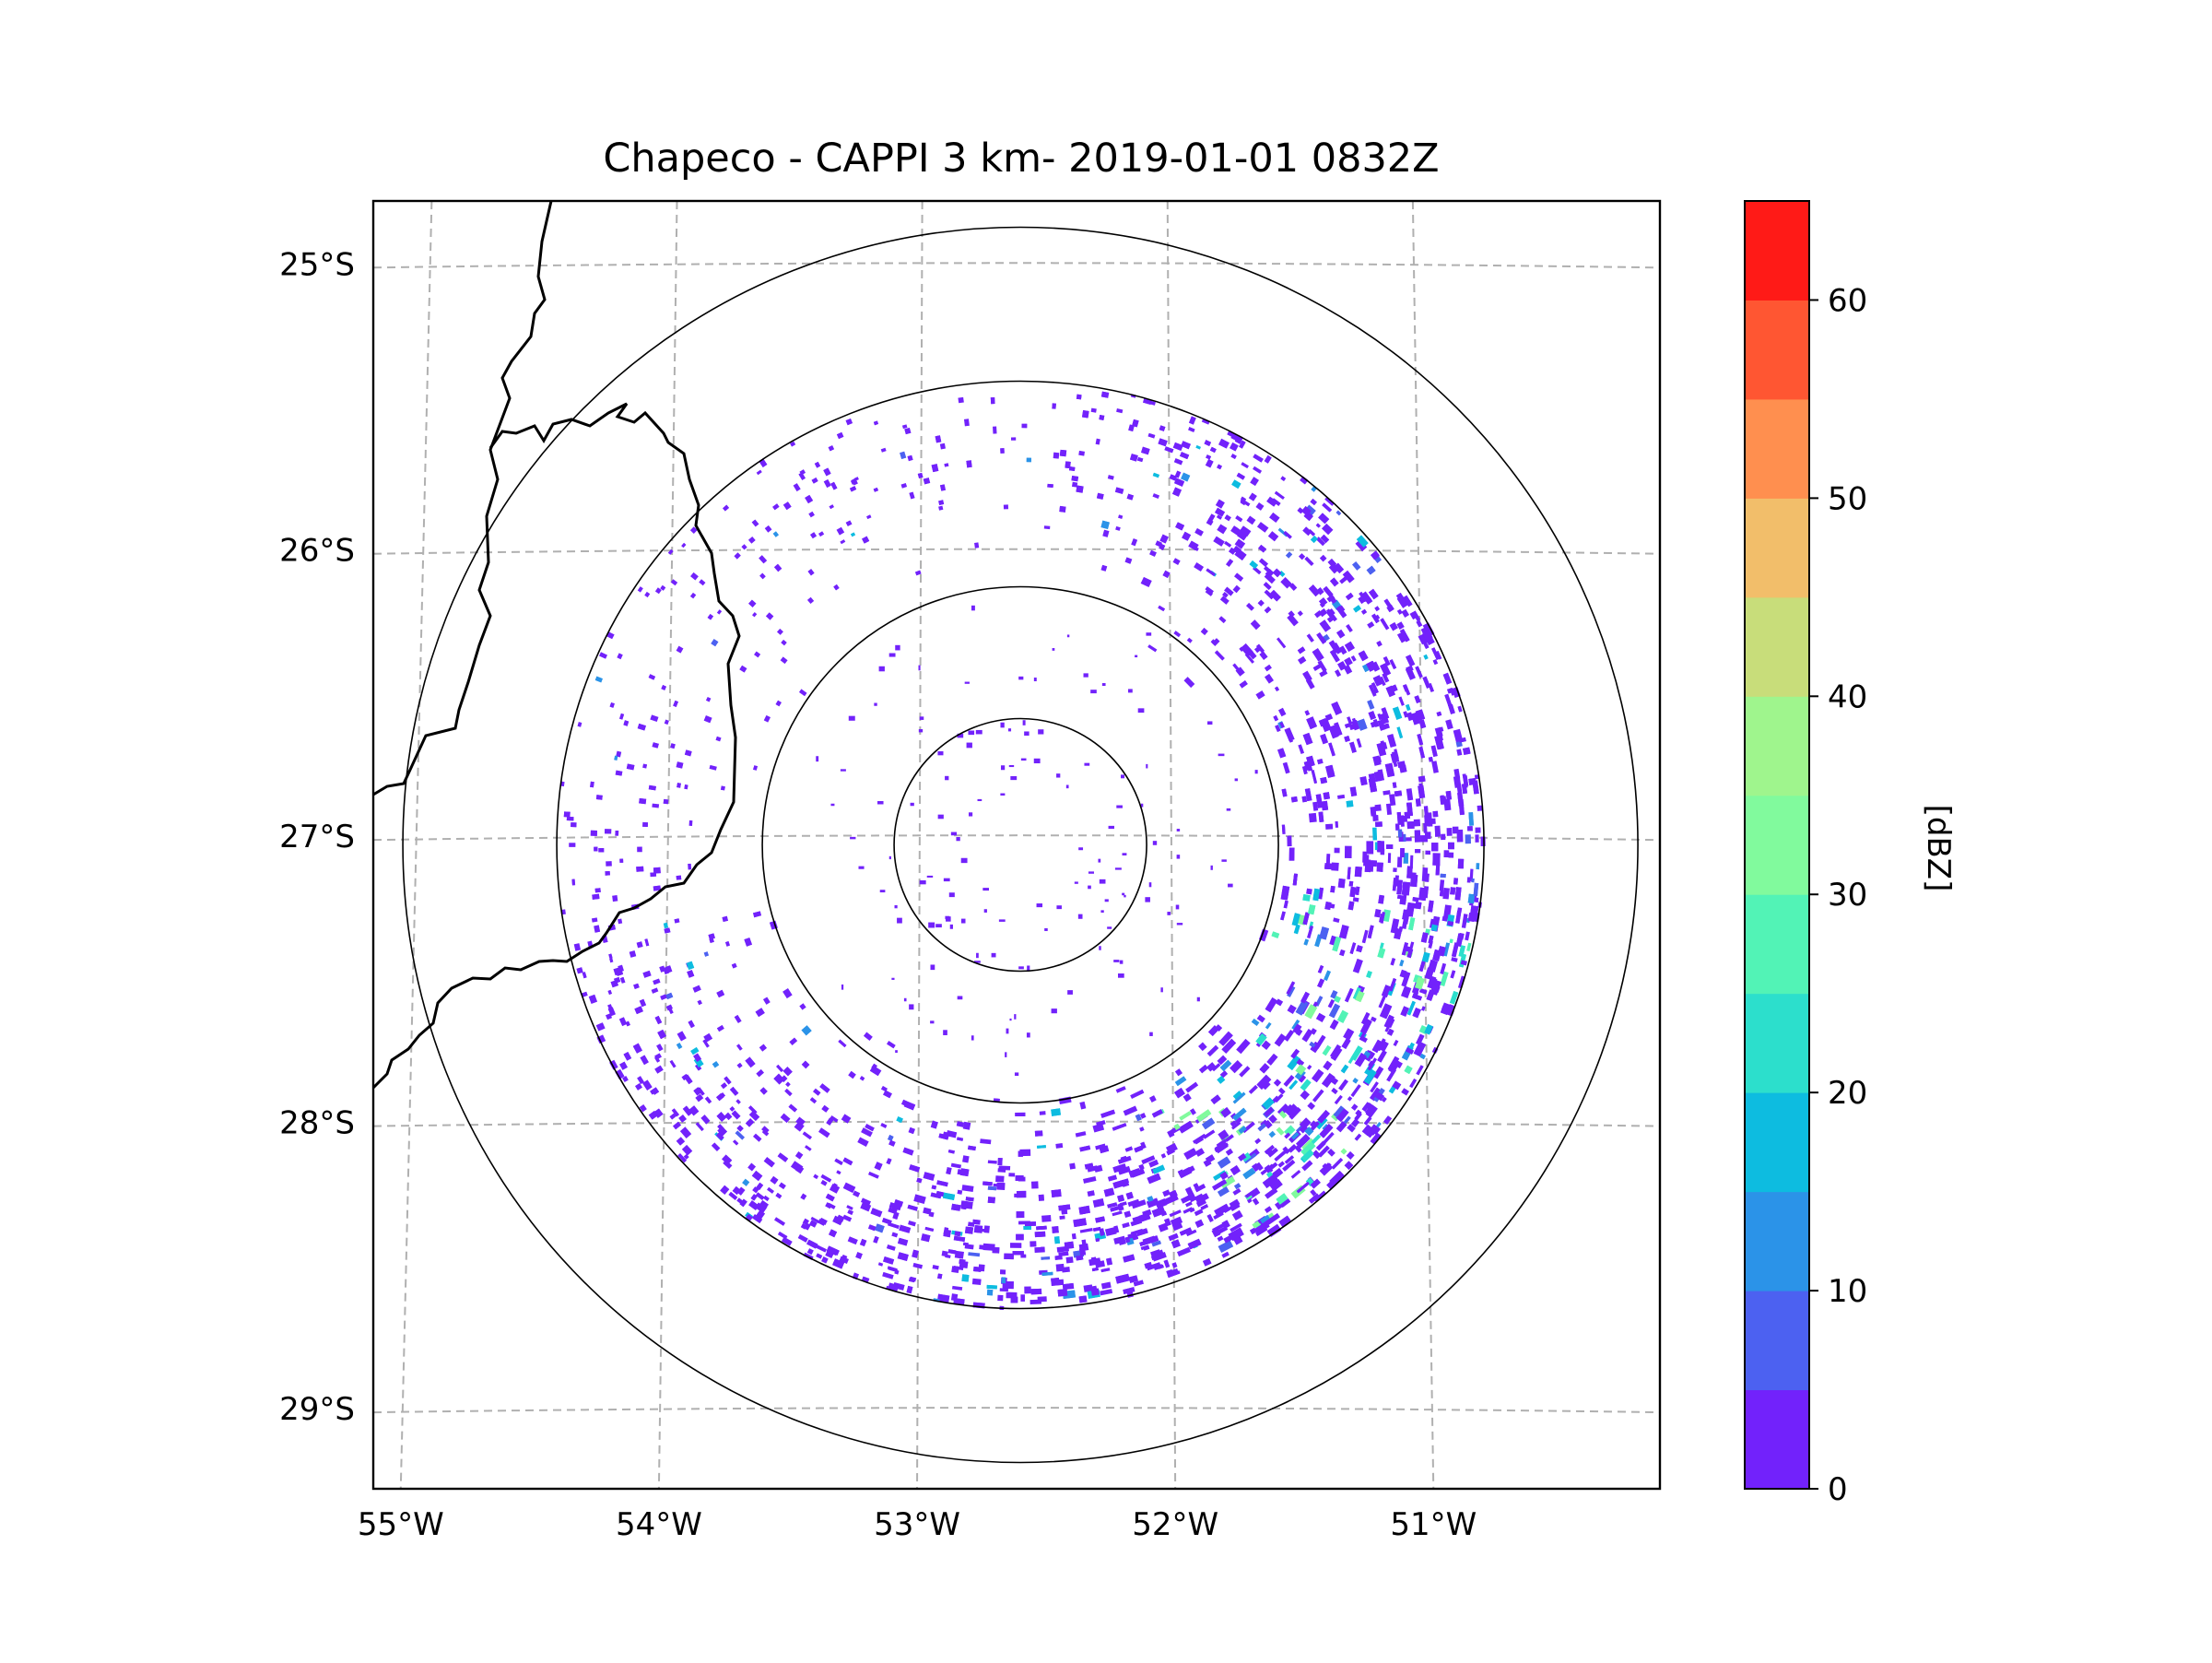 The height and width of the screenshot is (1663, 2212). Describe the element at coordinates (917, 1524) in the screenshot. I see `longitude-ticks: 55°W 54°W 53°W 52°W 51°W` at that location.